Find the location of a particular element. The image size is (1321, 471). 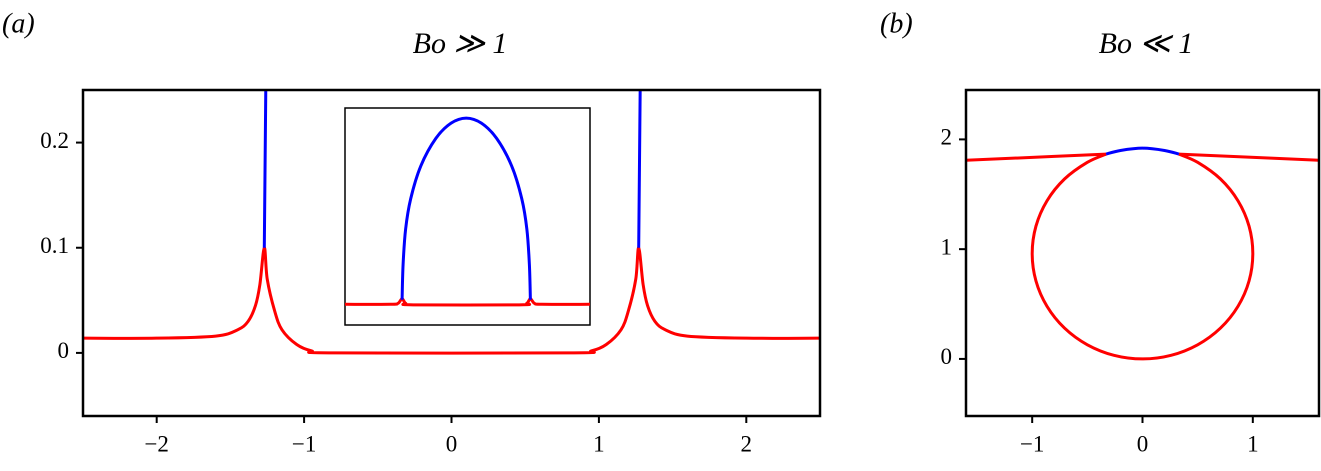

x-tick-label: 2 is located at coordinates (747, 443).